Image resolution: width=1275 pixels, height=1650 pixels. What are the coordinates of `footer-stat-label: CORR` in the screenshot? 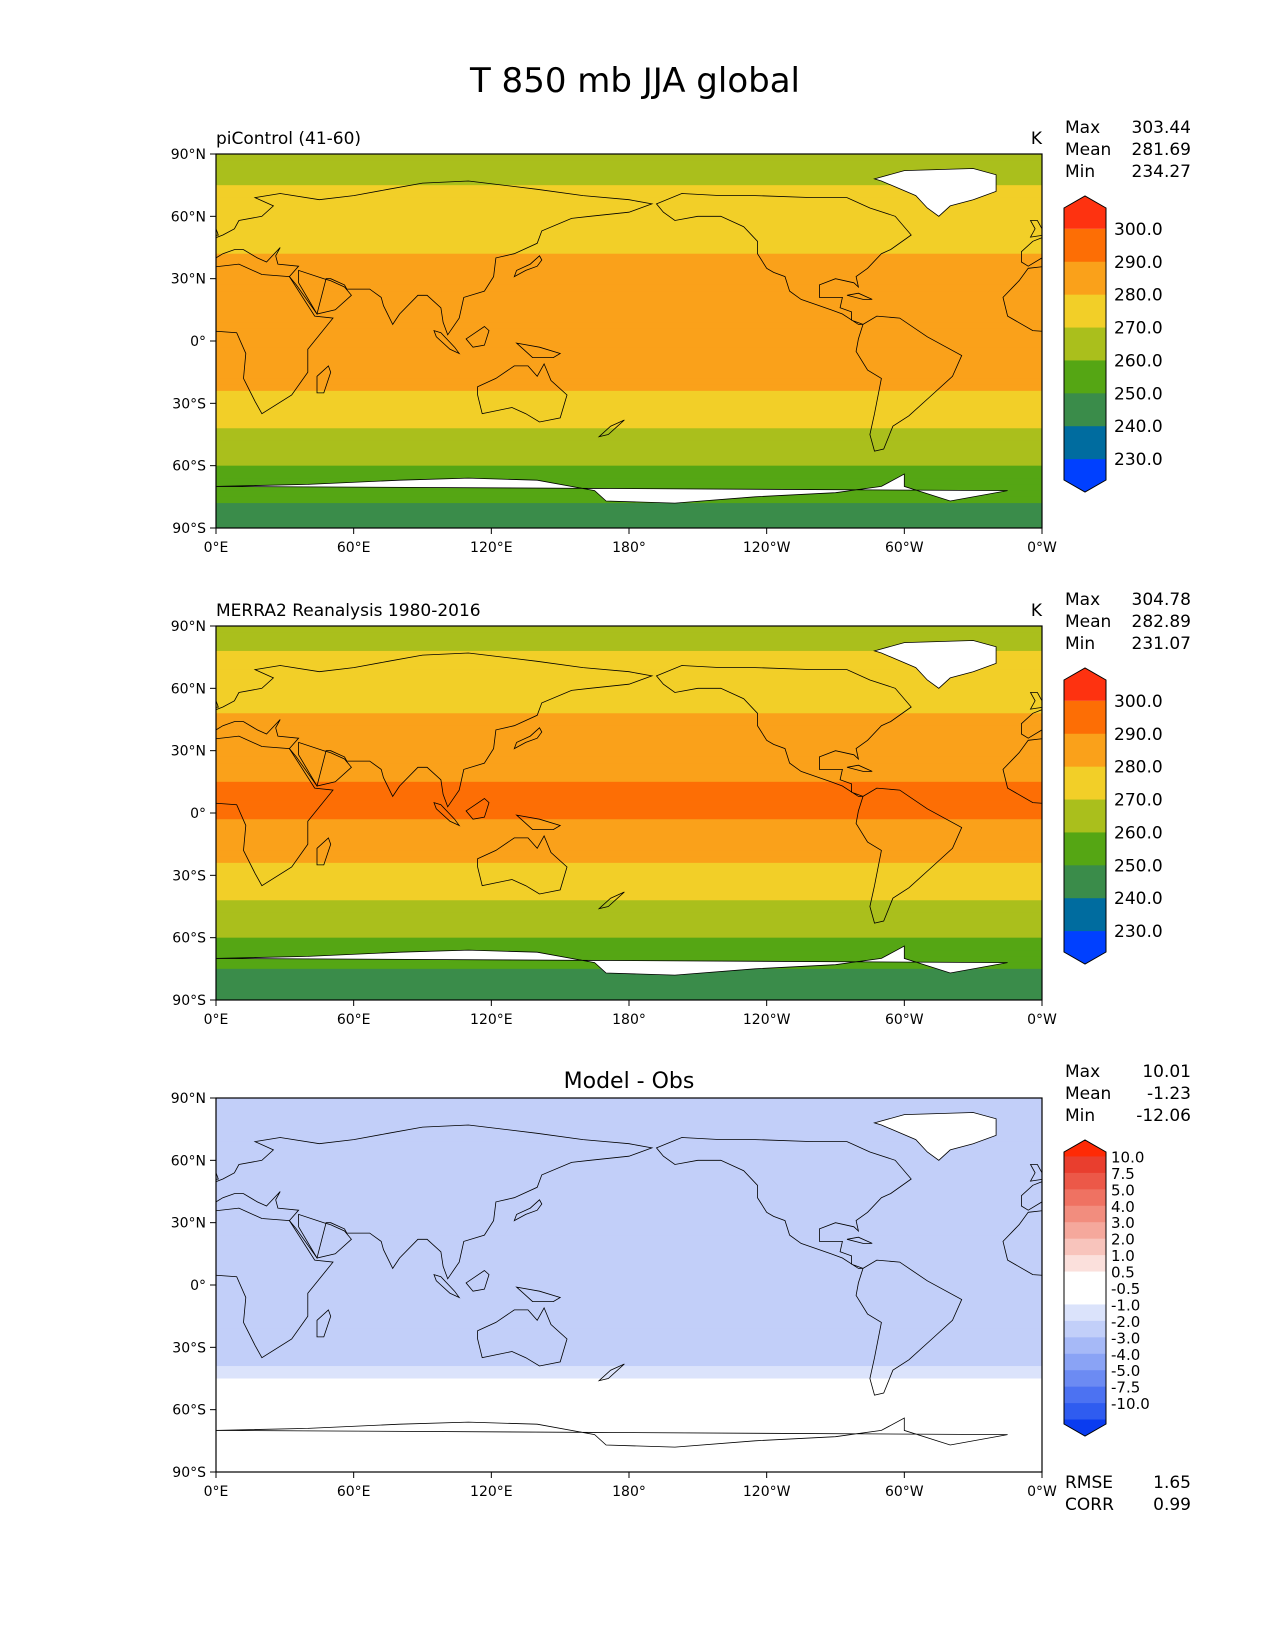 It's located at (1089, 1505).